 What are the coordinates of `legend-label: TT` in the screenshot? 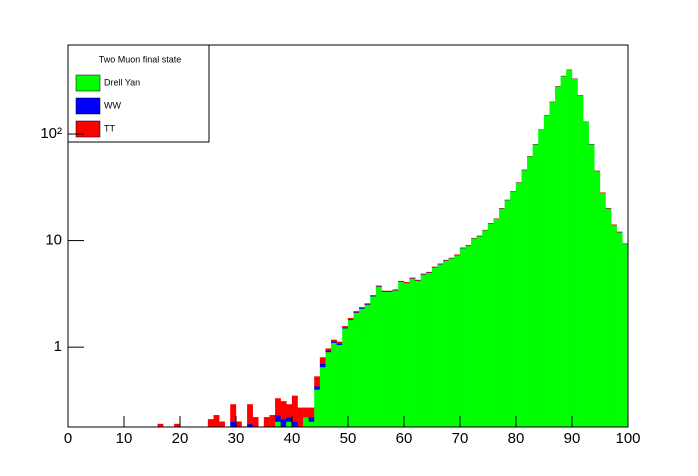 It's located at (109, 128).